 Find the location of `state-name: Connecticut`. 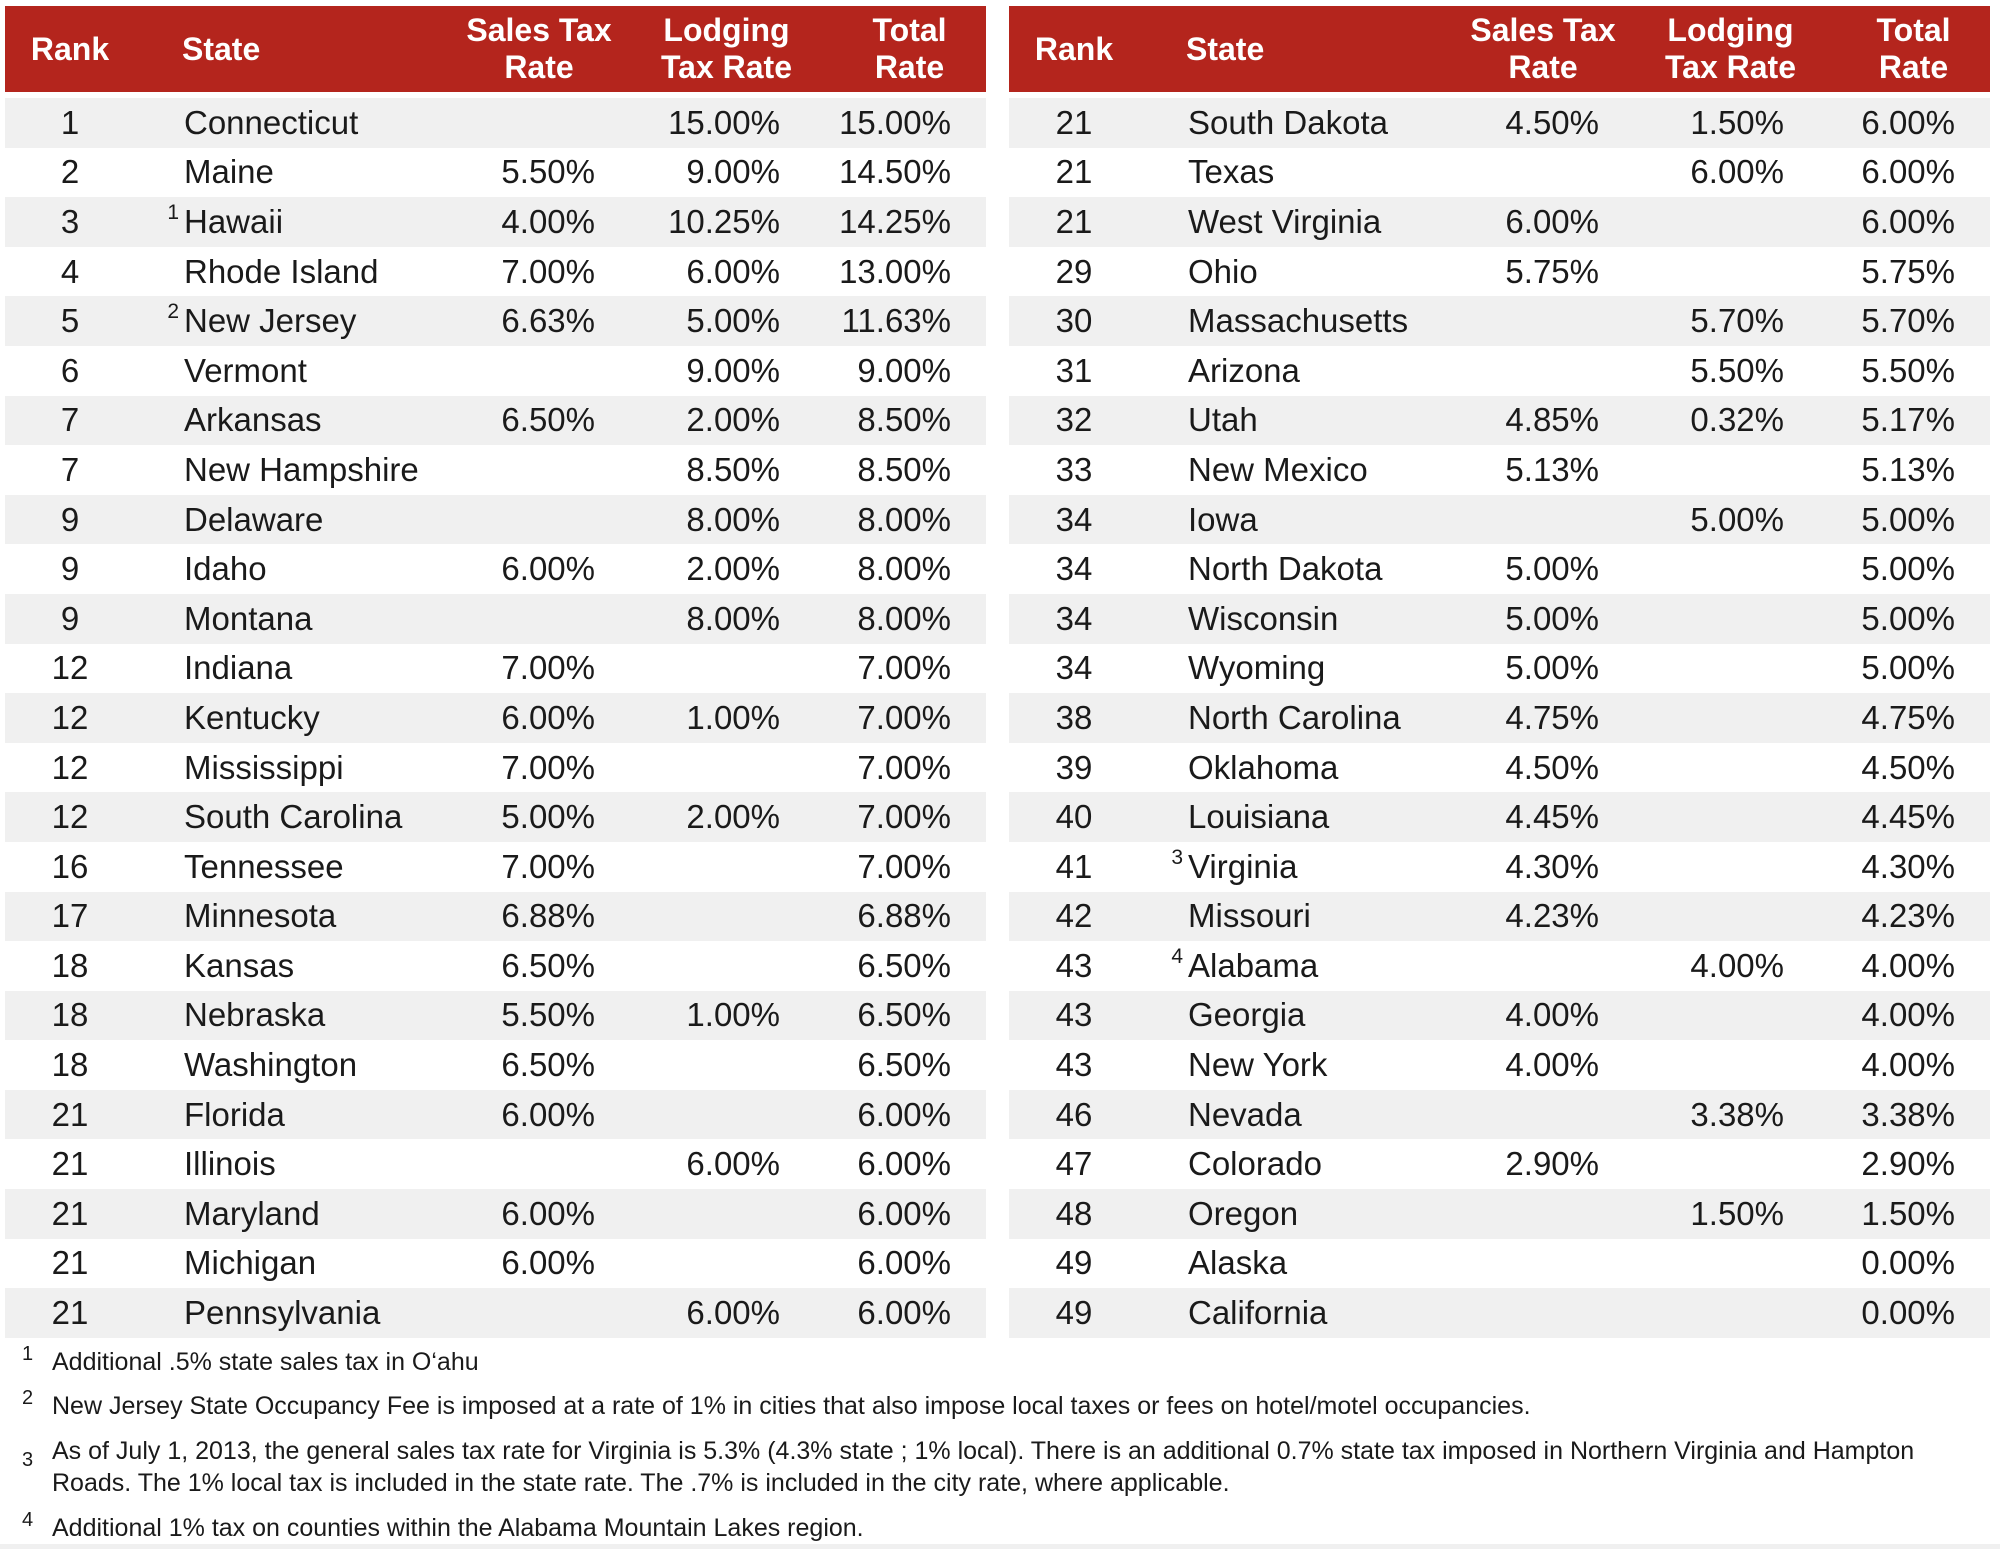

state-name: Connecticut is located at coordinates (271, 122).